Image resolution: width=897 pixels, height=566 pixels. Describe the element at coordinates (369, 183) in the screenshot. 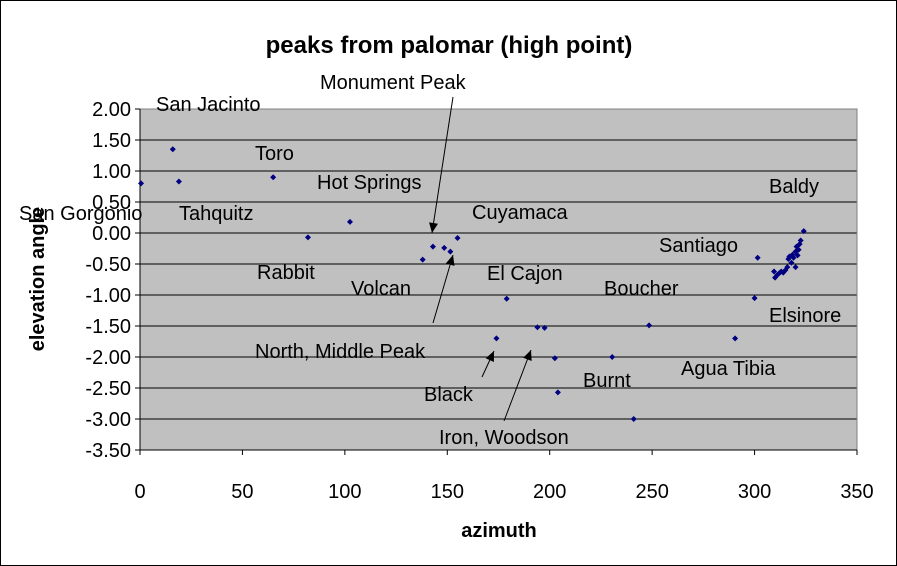

I see `annotation-label: Hot Springs` at that location.